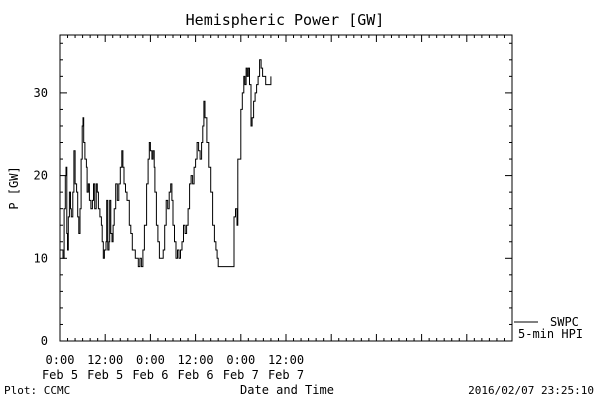 The image size is (600, 400). What do you see at coordinates (564, 322) in the screenshot?
I see `legend-line1: SWPC` at bounding box center [564, 322].